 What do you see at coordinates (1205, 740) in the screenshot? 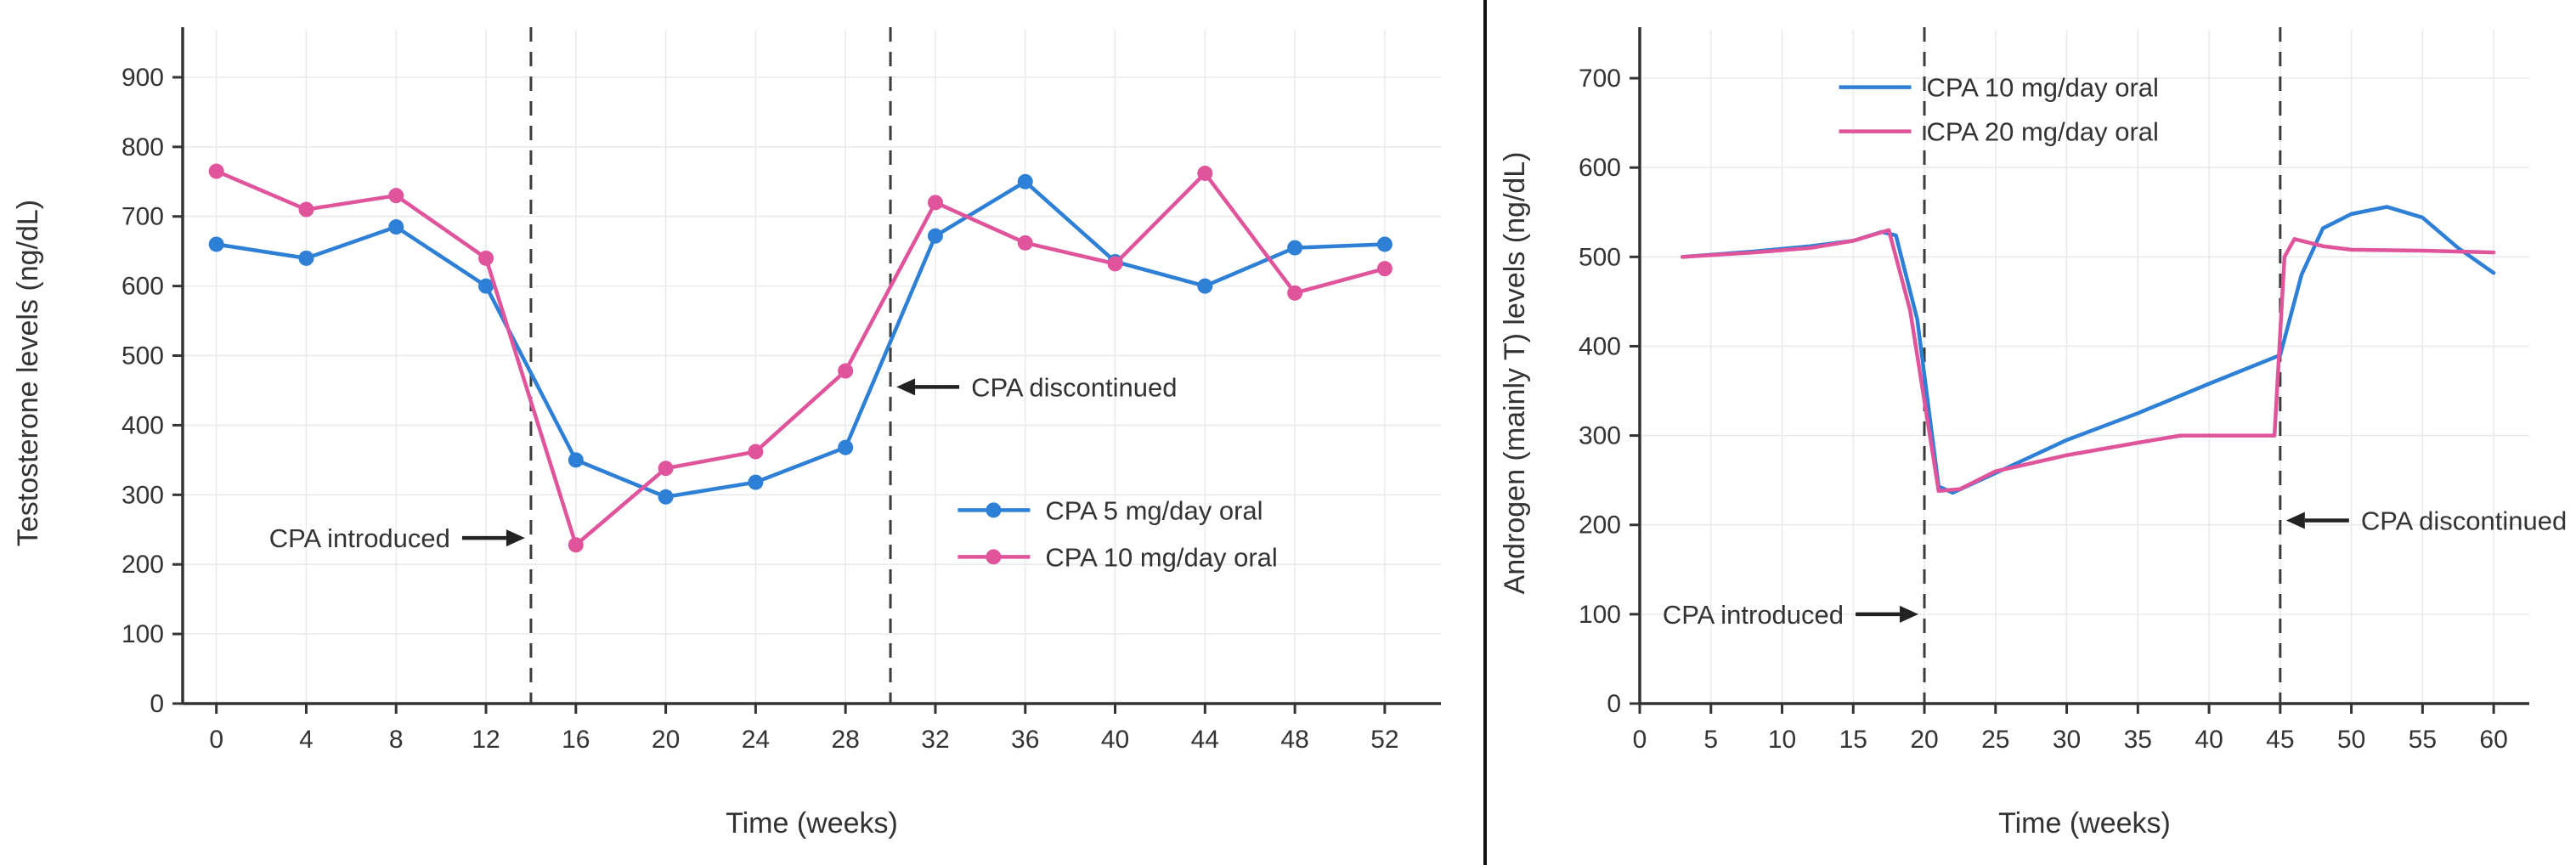
I see `svg-text: 44` at bounding box center [1205, 740].